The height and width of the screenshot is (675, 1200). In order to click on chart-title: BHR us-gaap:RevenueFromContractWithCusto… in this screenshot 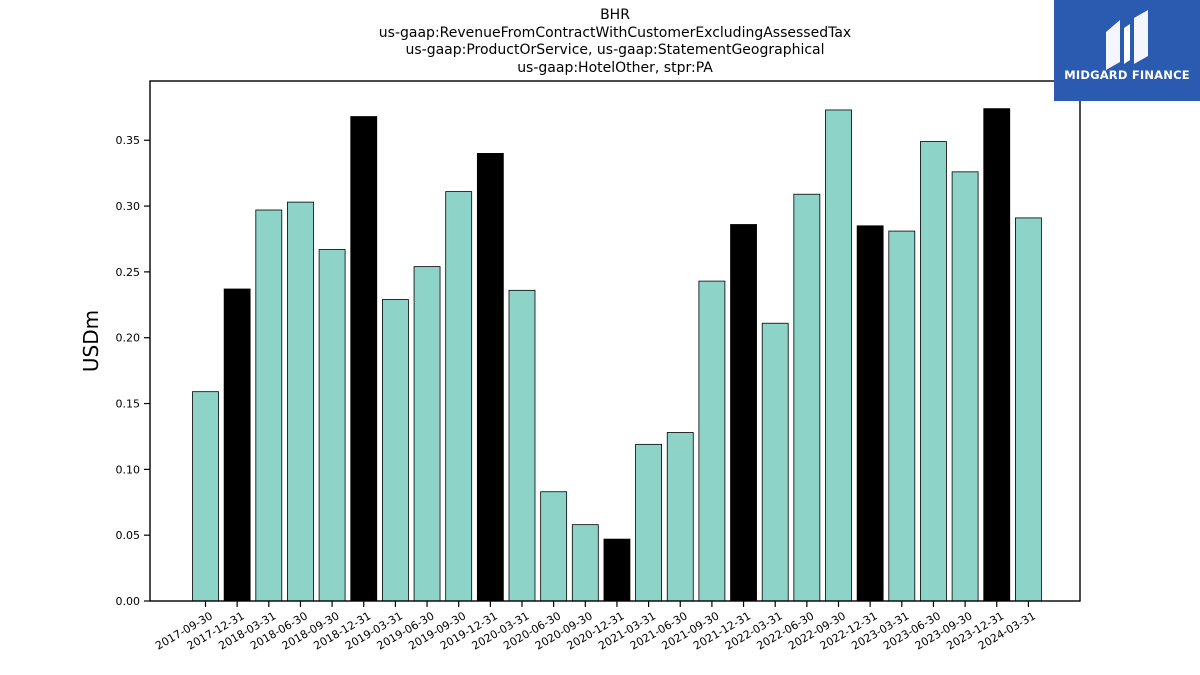, I will do `click(615, 42)`.